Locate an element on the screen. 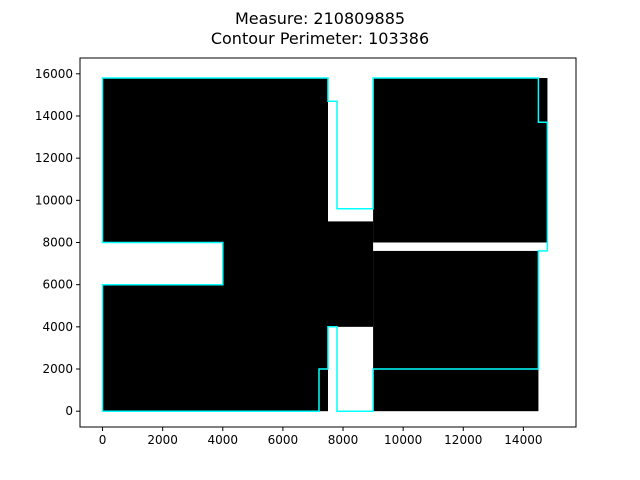 This screenshot has height=480, width=640. y-tick-label: 16000 is located at coordinates (54, 74).